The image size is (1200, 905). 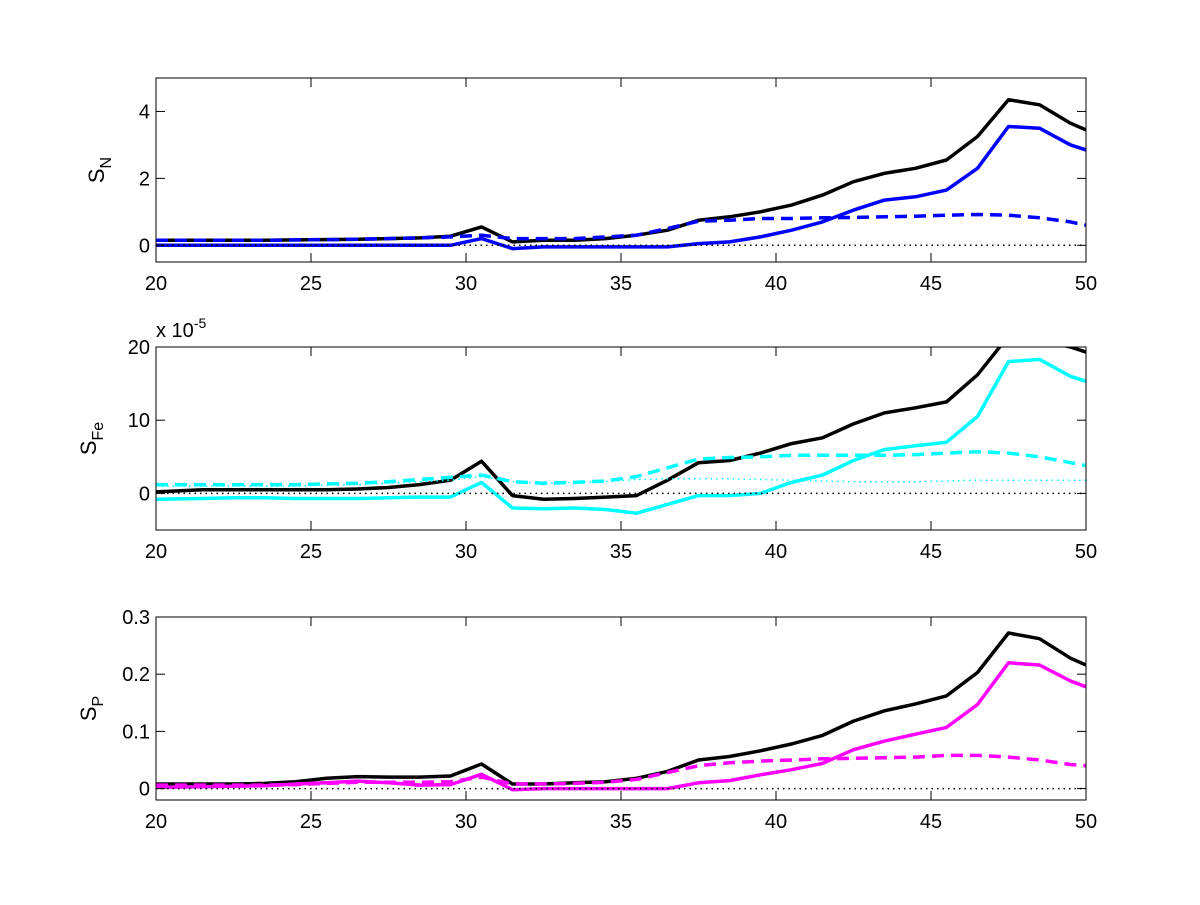 I want to click on y-tick-label: 20, so click(x=139, y=348).